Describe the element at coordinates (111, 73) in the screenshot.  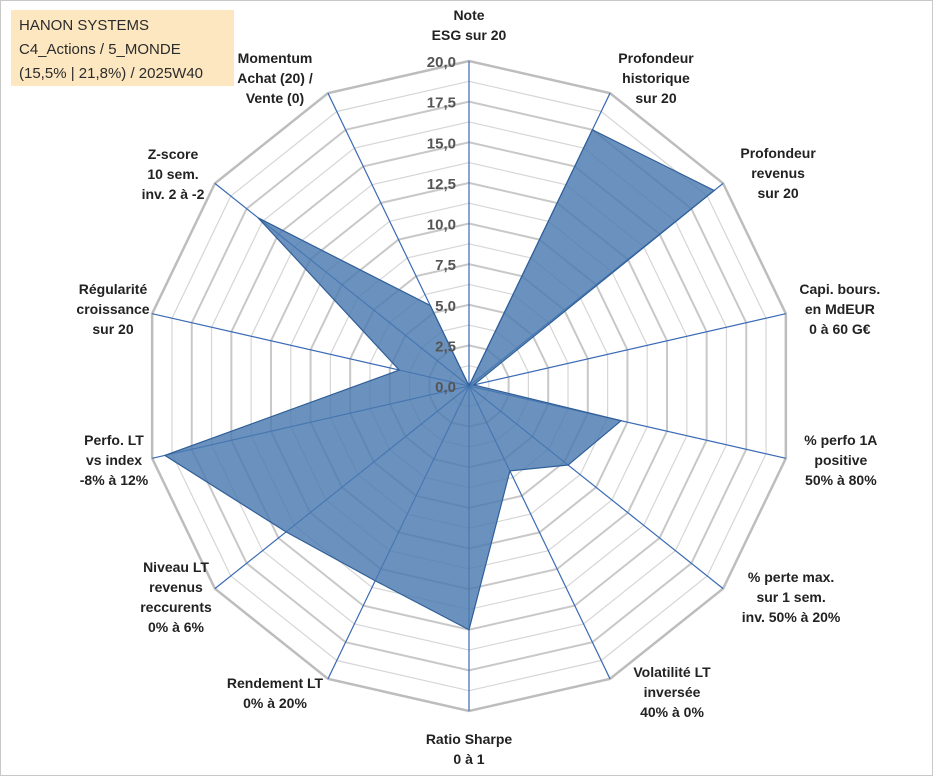
I see `title-line-stats: (15,5% | 21,8%) / 2025W40` at that location.